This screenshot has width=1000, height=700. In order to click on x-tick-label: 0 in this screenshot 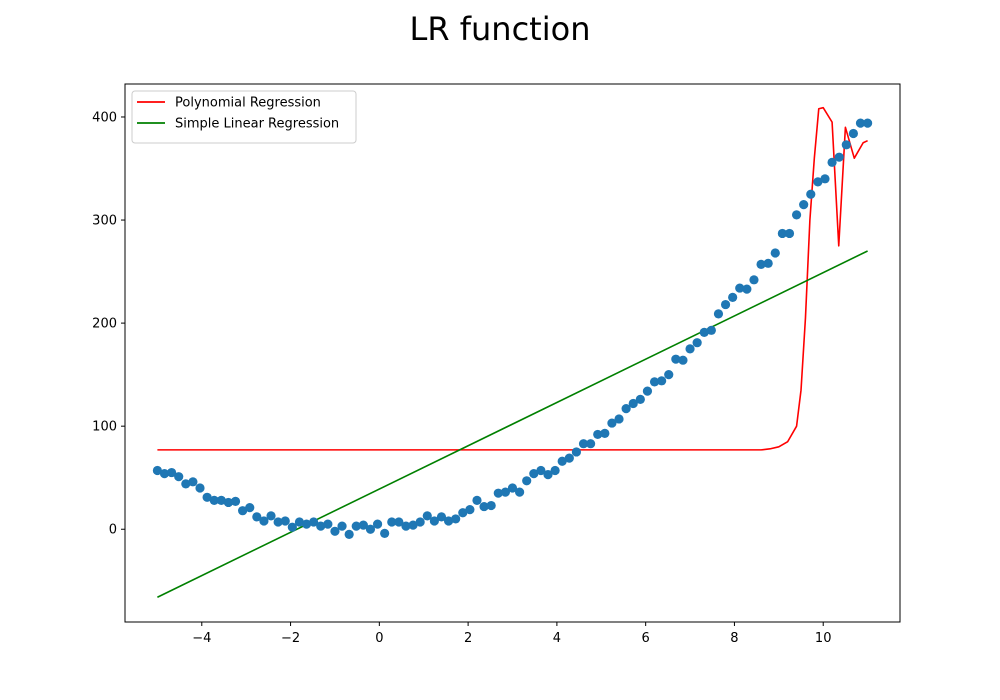, I will do `click(379, 638)`.